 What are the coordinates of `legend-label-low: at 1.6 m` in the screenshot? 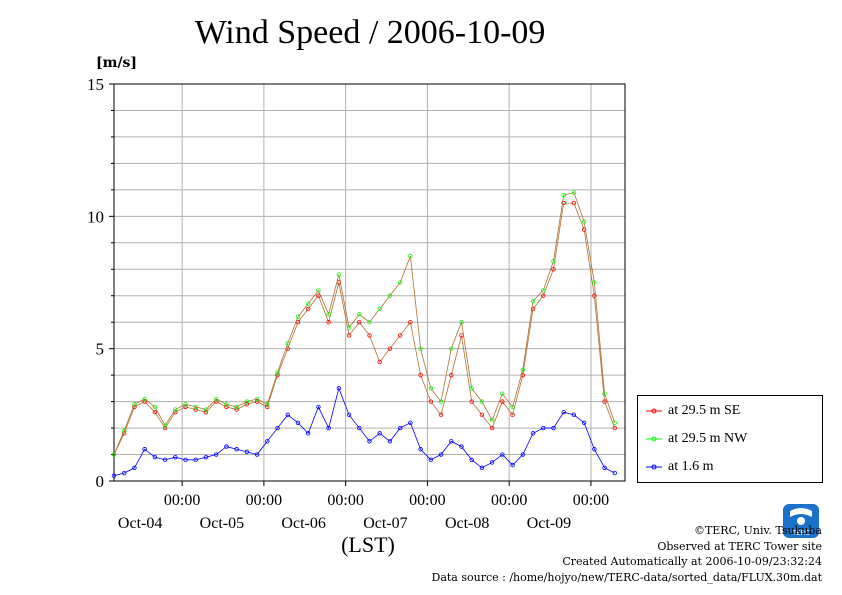 It's located at (691, 466).